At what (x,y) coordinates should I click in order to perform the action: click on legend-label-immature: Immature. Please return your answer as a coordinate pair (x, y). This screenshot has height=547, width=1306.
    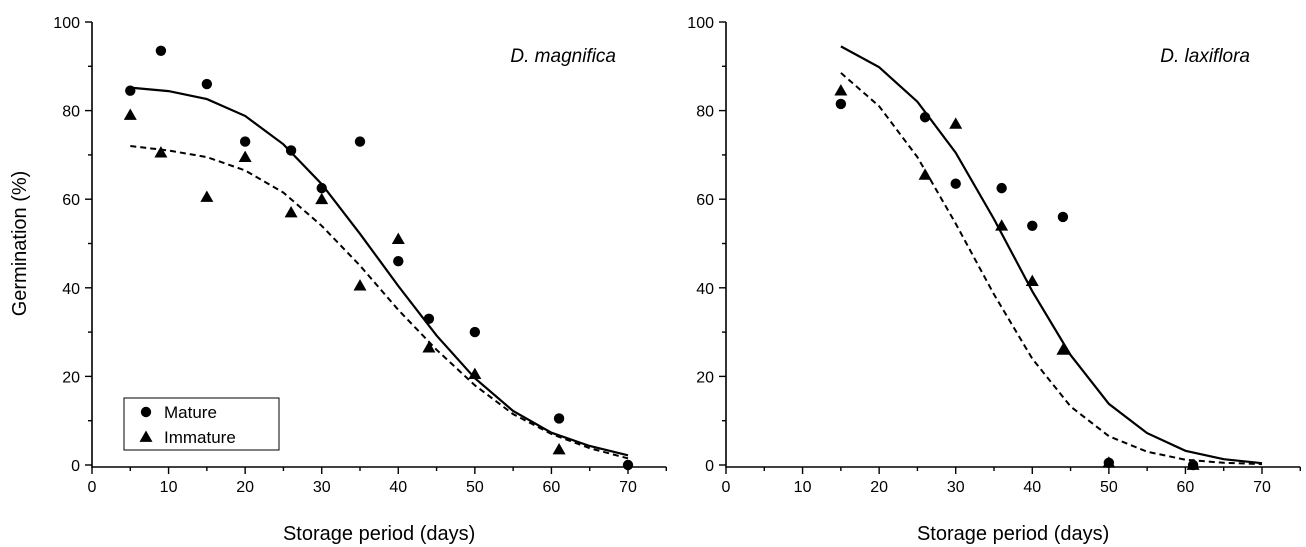
    Looking at the image, I should click on (200, 437).